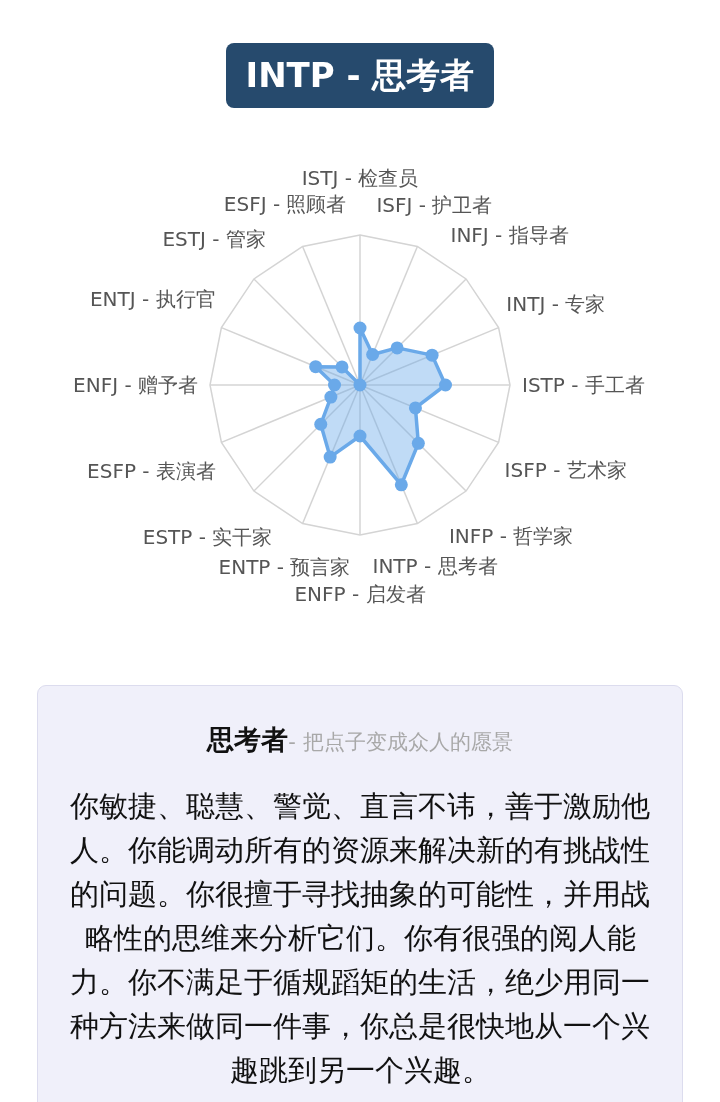  What do you see at coordinates (434, 205) in the screenshot?
I see `spoke-label: ISFJ - 护卫者` at bounding box center [434, 205].